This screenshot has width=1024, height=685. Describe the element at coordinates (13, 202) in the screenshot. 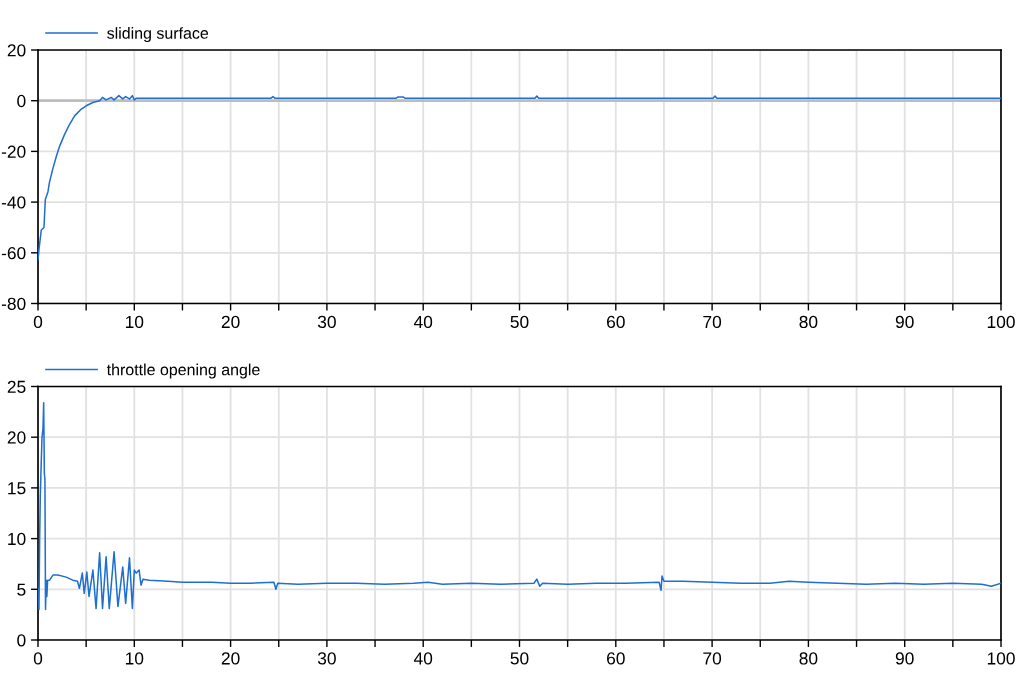

I see `y-tick-label: -40` at that location.